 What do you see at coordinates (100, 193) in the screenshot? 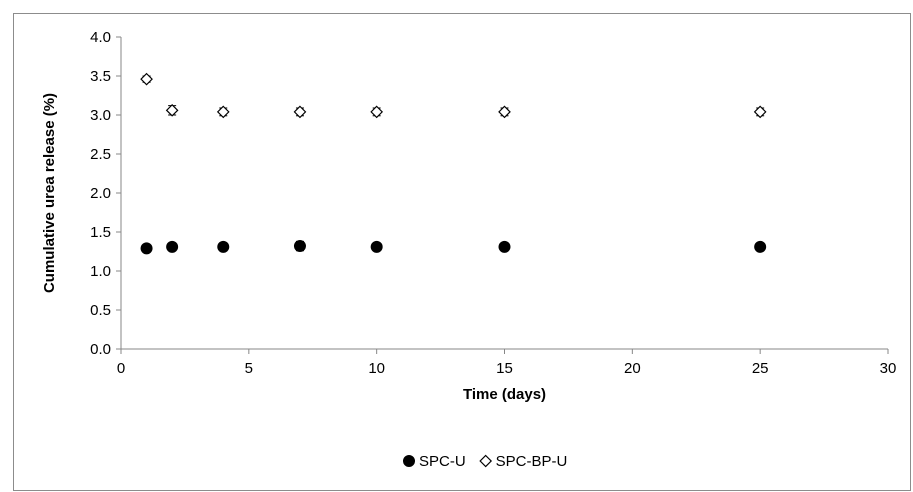
I see `y-tick-label: 2.0` at bounding box center [100, 193].